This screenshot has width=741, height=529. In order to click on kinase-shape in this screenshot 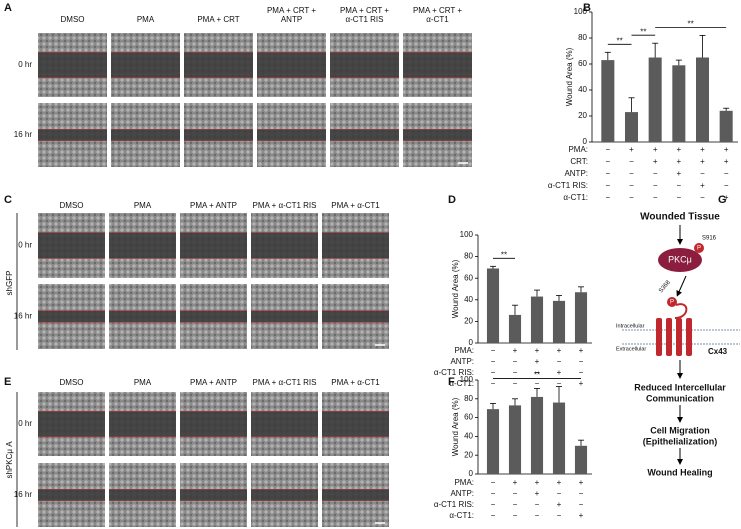, I will do `click(680, 260)`.